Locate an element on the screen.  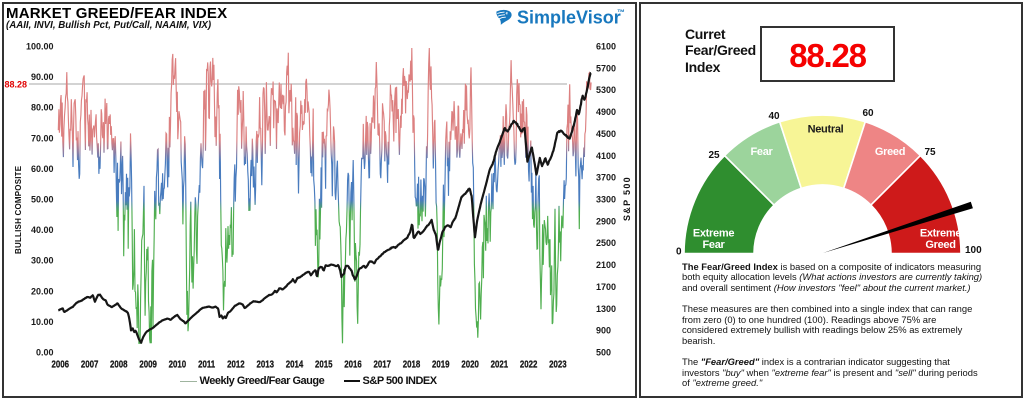
svg-text: 4900 is located at coordinates (606, 112).